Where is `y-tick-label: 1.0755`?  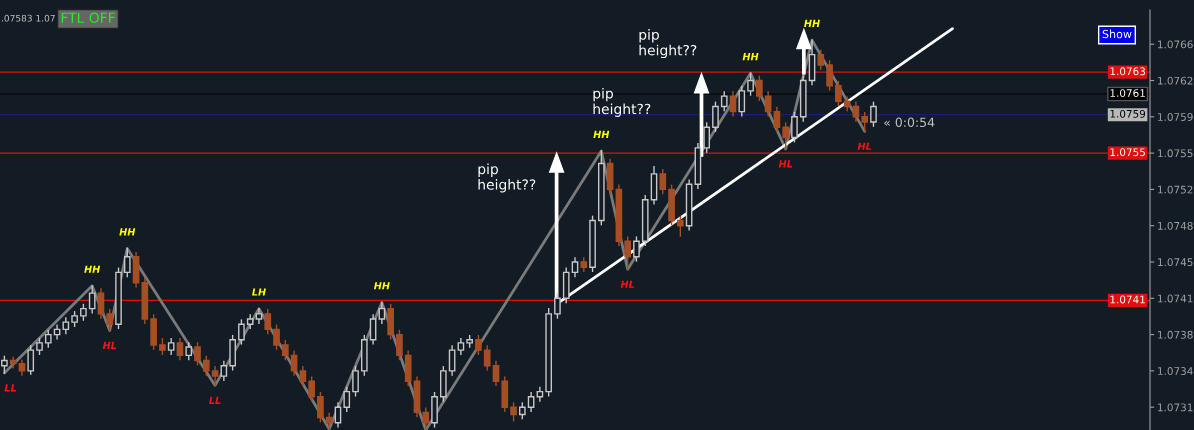
y-tick-label: 1.0755 is located at coordinates (1175, 153).